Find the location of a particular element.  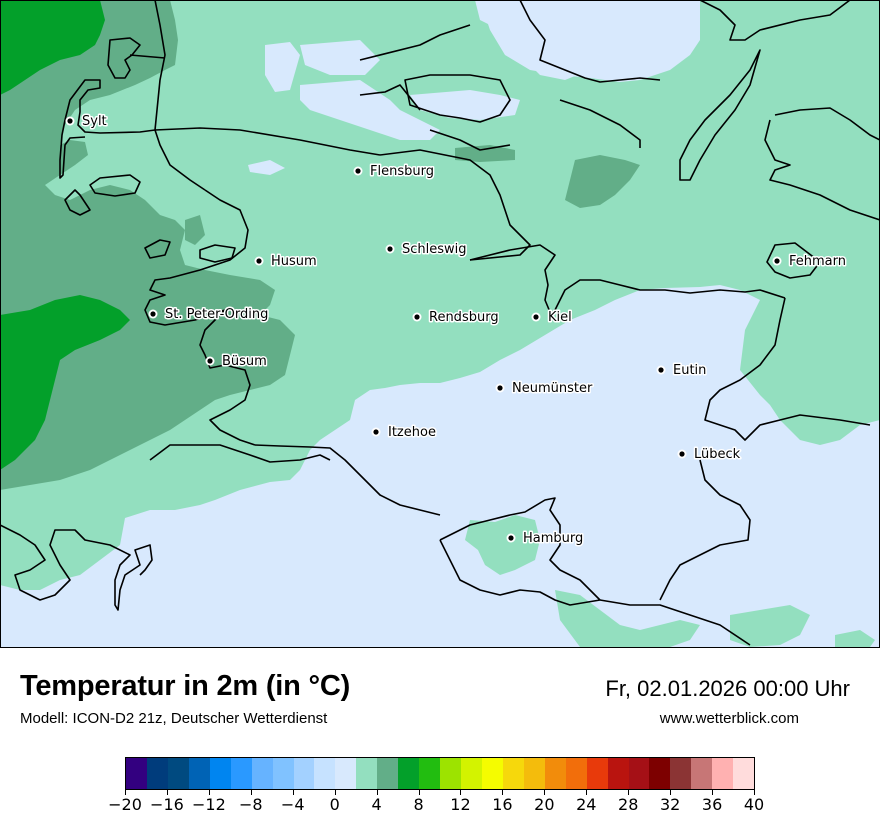

city-marker: Kiel is located at coordinates (552, 318).